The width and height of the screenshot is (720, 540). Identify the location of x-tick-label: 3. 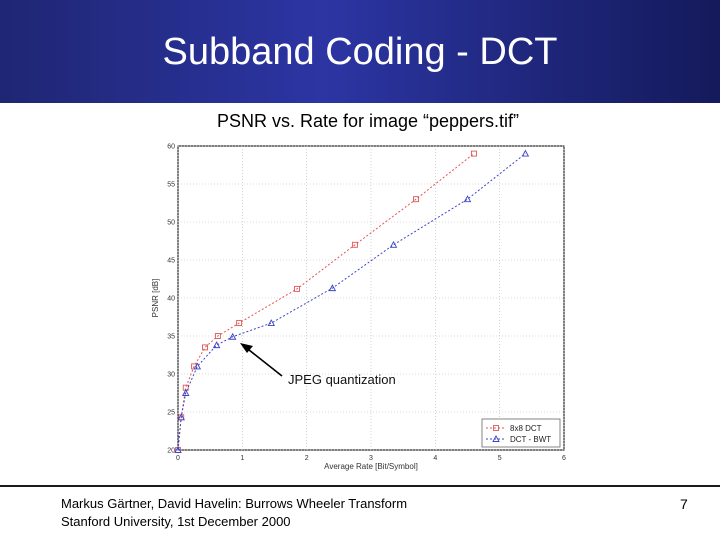
(371, 458).